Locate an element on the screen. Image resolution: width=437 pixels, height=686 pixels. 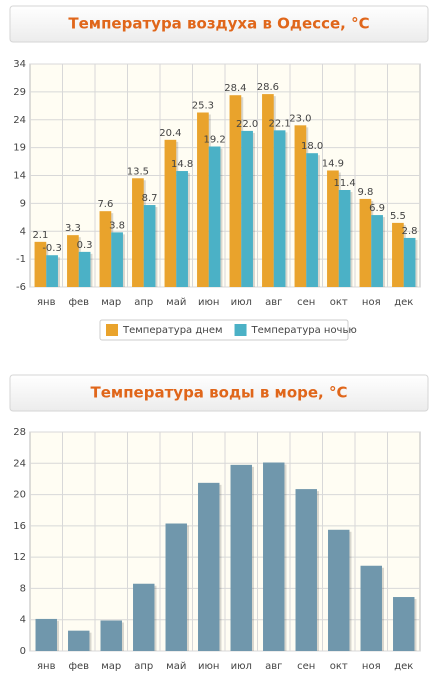
chart-title: Температура воздуха в Одессе, °C is located at coordinates (218, 24).